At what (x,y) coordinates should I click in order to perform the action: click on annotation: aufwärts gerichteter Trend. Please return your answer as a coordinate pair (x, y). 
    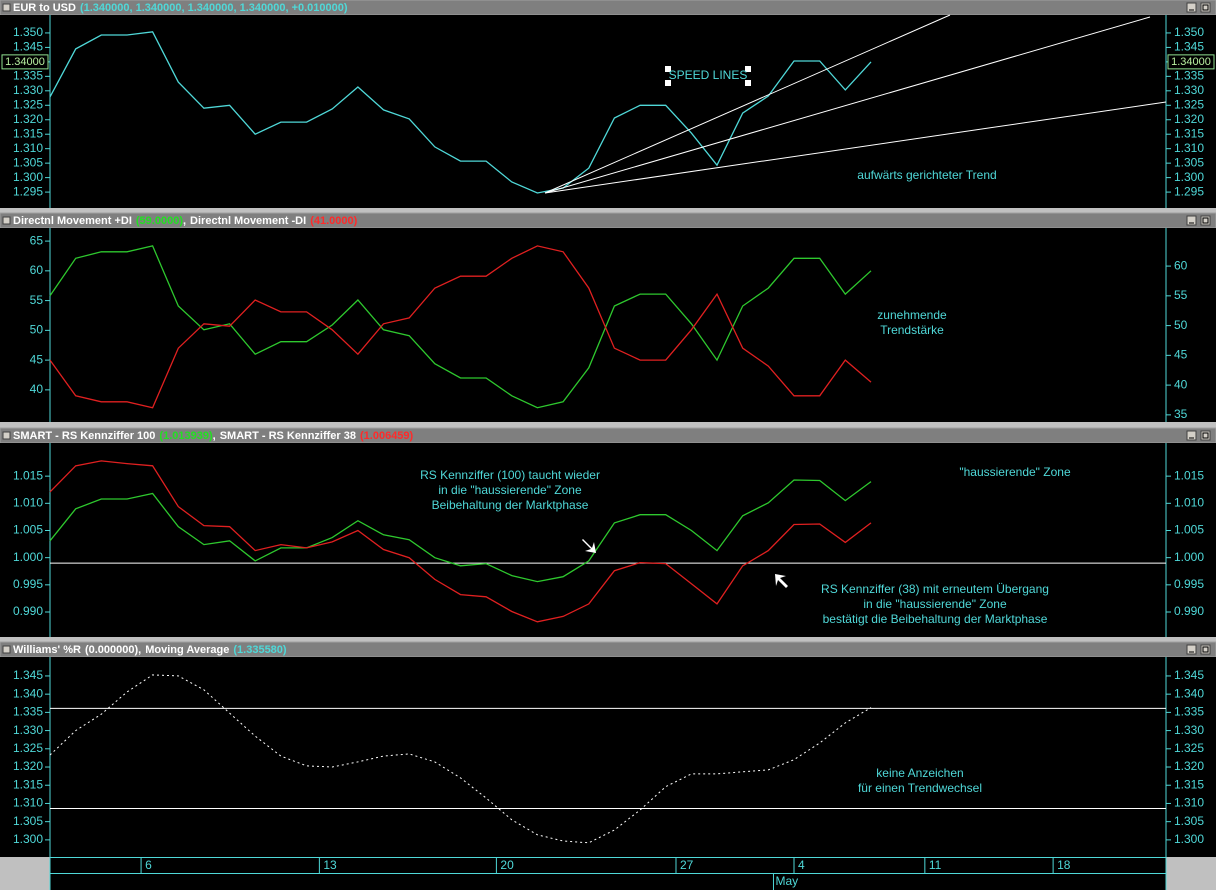
    Looking at the image, I should click on (926, 175).